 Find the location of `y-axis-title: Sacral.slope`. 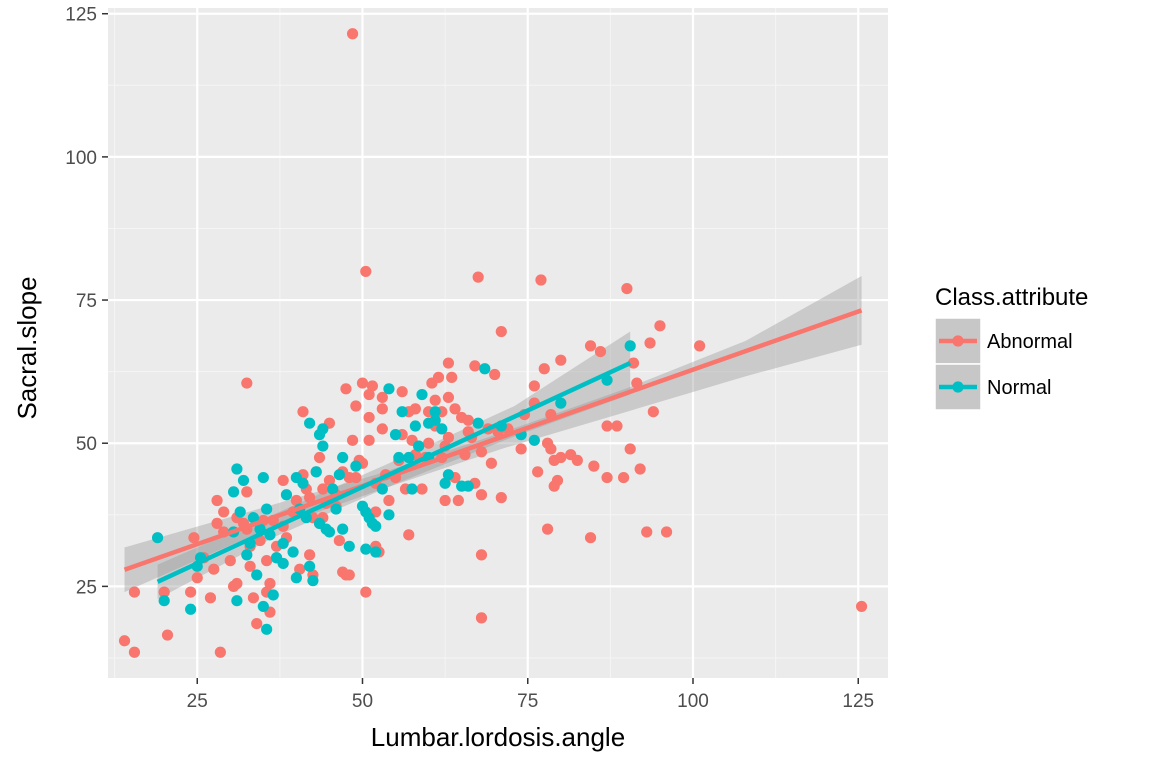

y-axis-title: Sacral.slope is located at coordinates (27, 347).